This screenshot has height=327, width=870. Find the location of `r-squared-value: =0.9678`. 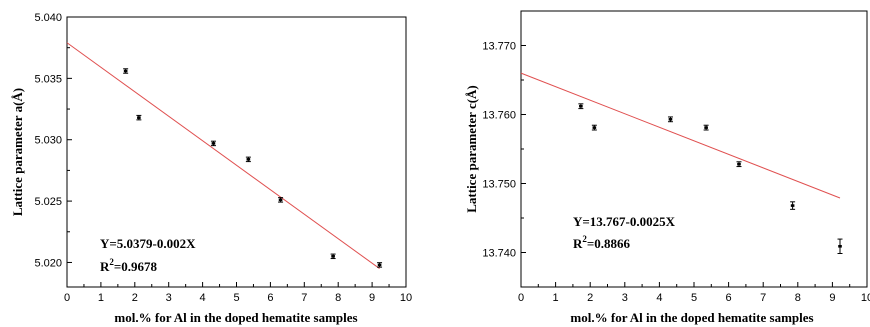

r-squared-value: =0.9678 is located at coordinates (136, 266).